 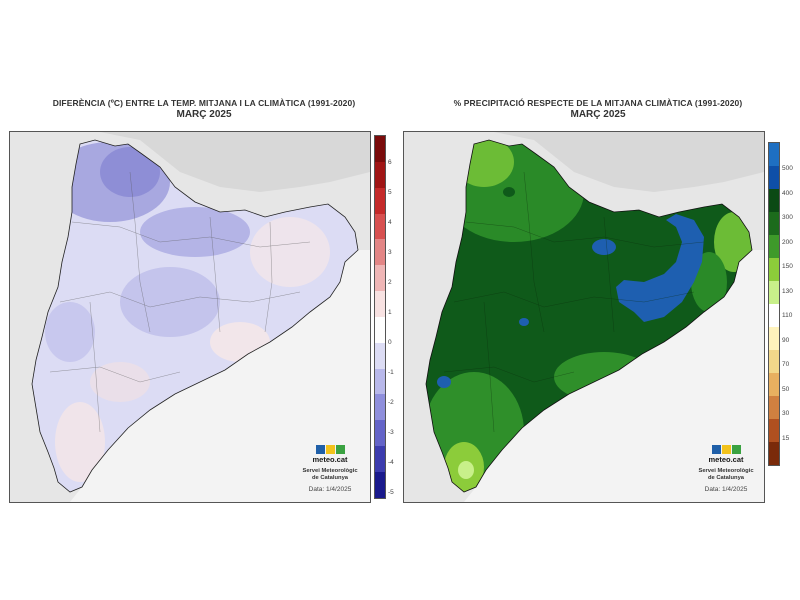 I want to click on right-legend-tick: 70, so click(x=786, y=364).